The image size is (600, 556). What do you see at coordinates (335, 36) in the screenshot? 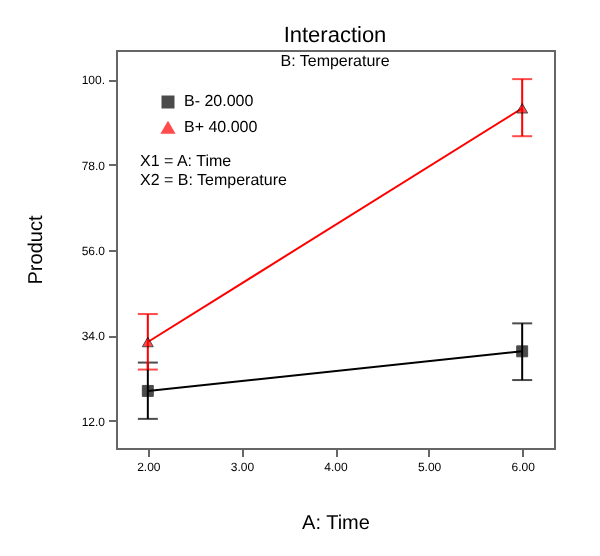
I see `chart-title: Interaction` at bounding box center [335, 36].